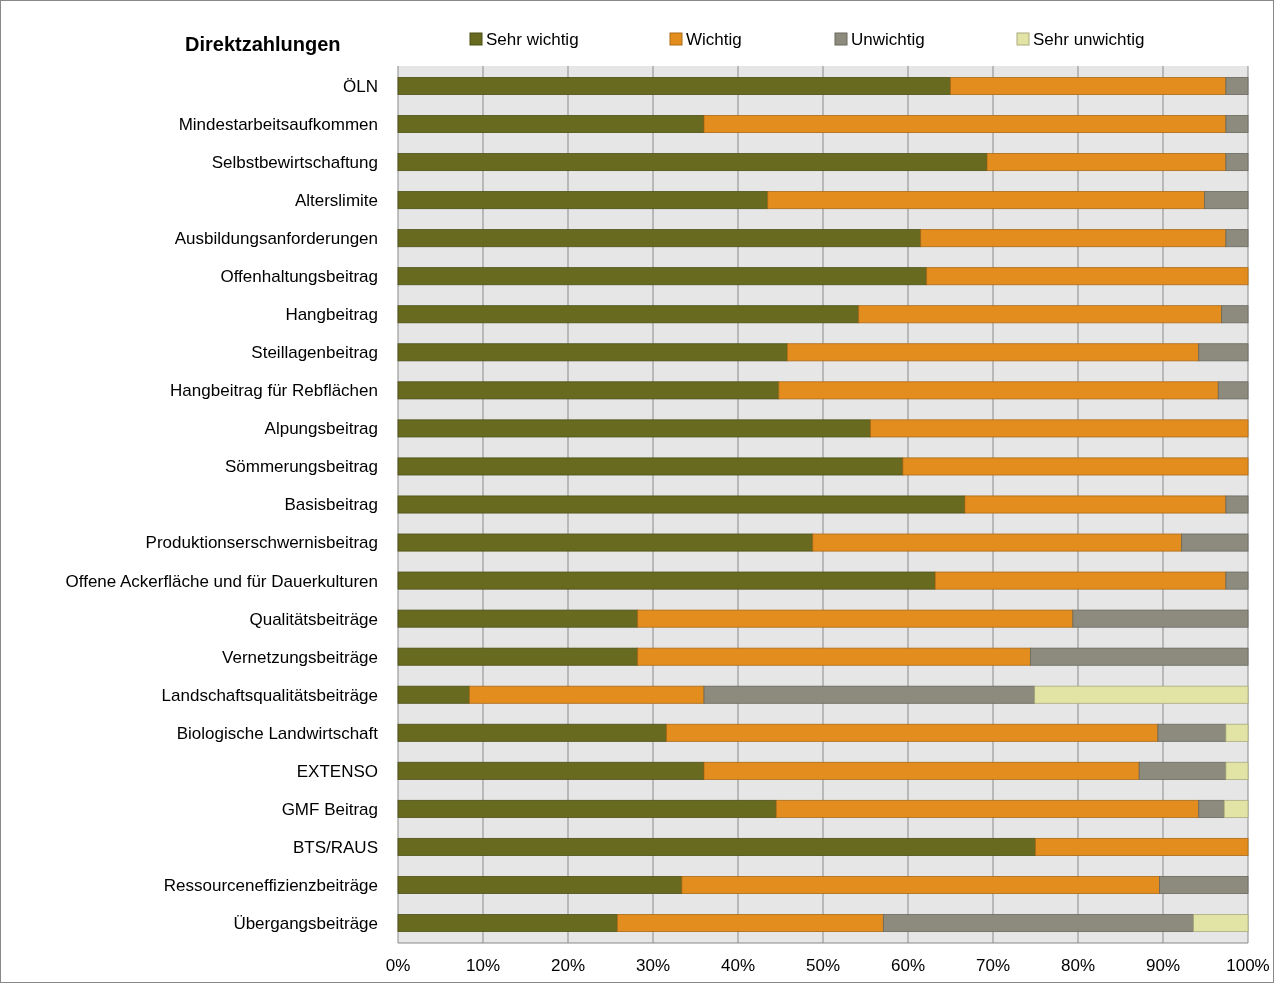 Image resolution: width=1274 pixels, height=983 pixels. What do you see at coordinates (908, 965) in the screenshot?
I see `x-tick-label: 60%` at bounding box center [908, 965].